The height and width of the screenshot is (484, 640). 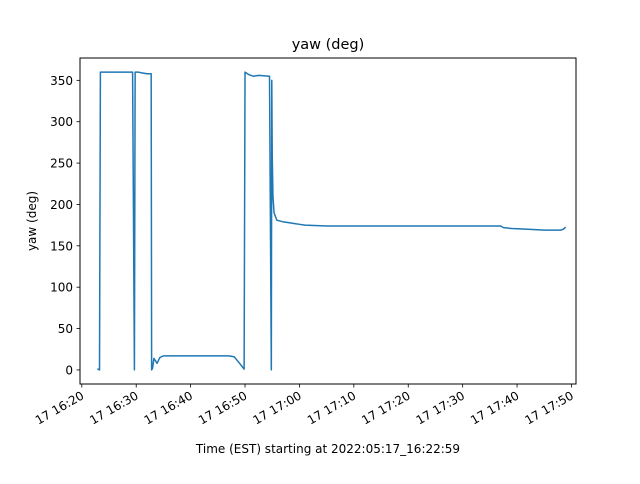 What do you see at coordinates (328, 45) in the screenshot?
I see `chart-title: yaw (deg)` at bounding box center [328, 45].